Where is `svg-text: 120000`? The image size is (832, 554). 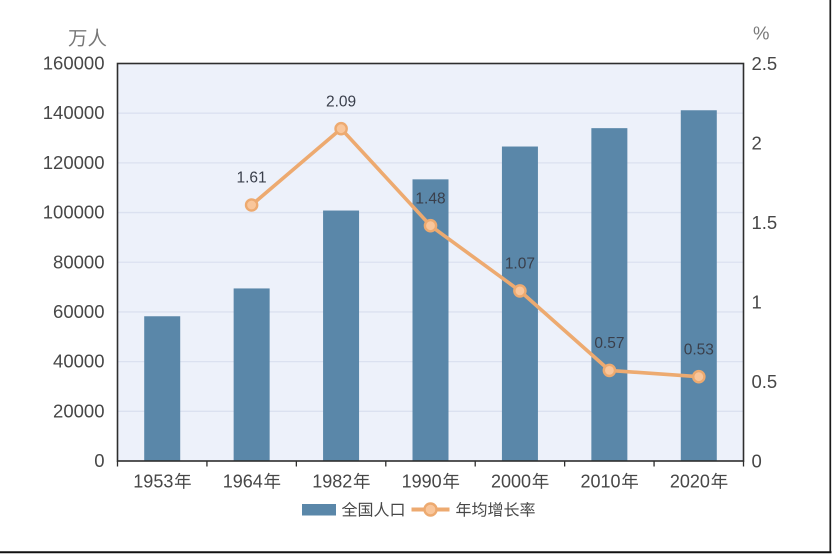
svg-text: 120000 is located at coordinates (74, 162).